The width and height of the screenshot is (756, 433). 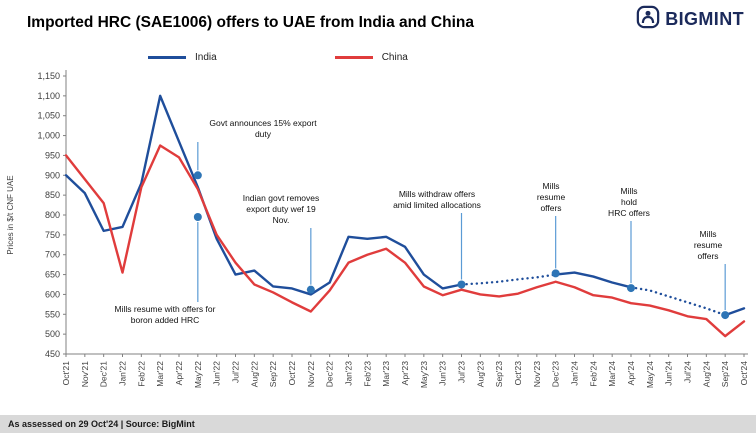 What do you see at coordinates (669, 373) in the screenshot?
I see `svg-text: Jun'24` at bounding box center [669, 373].